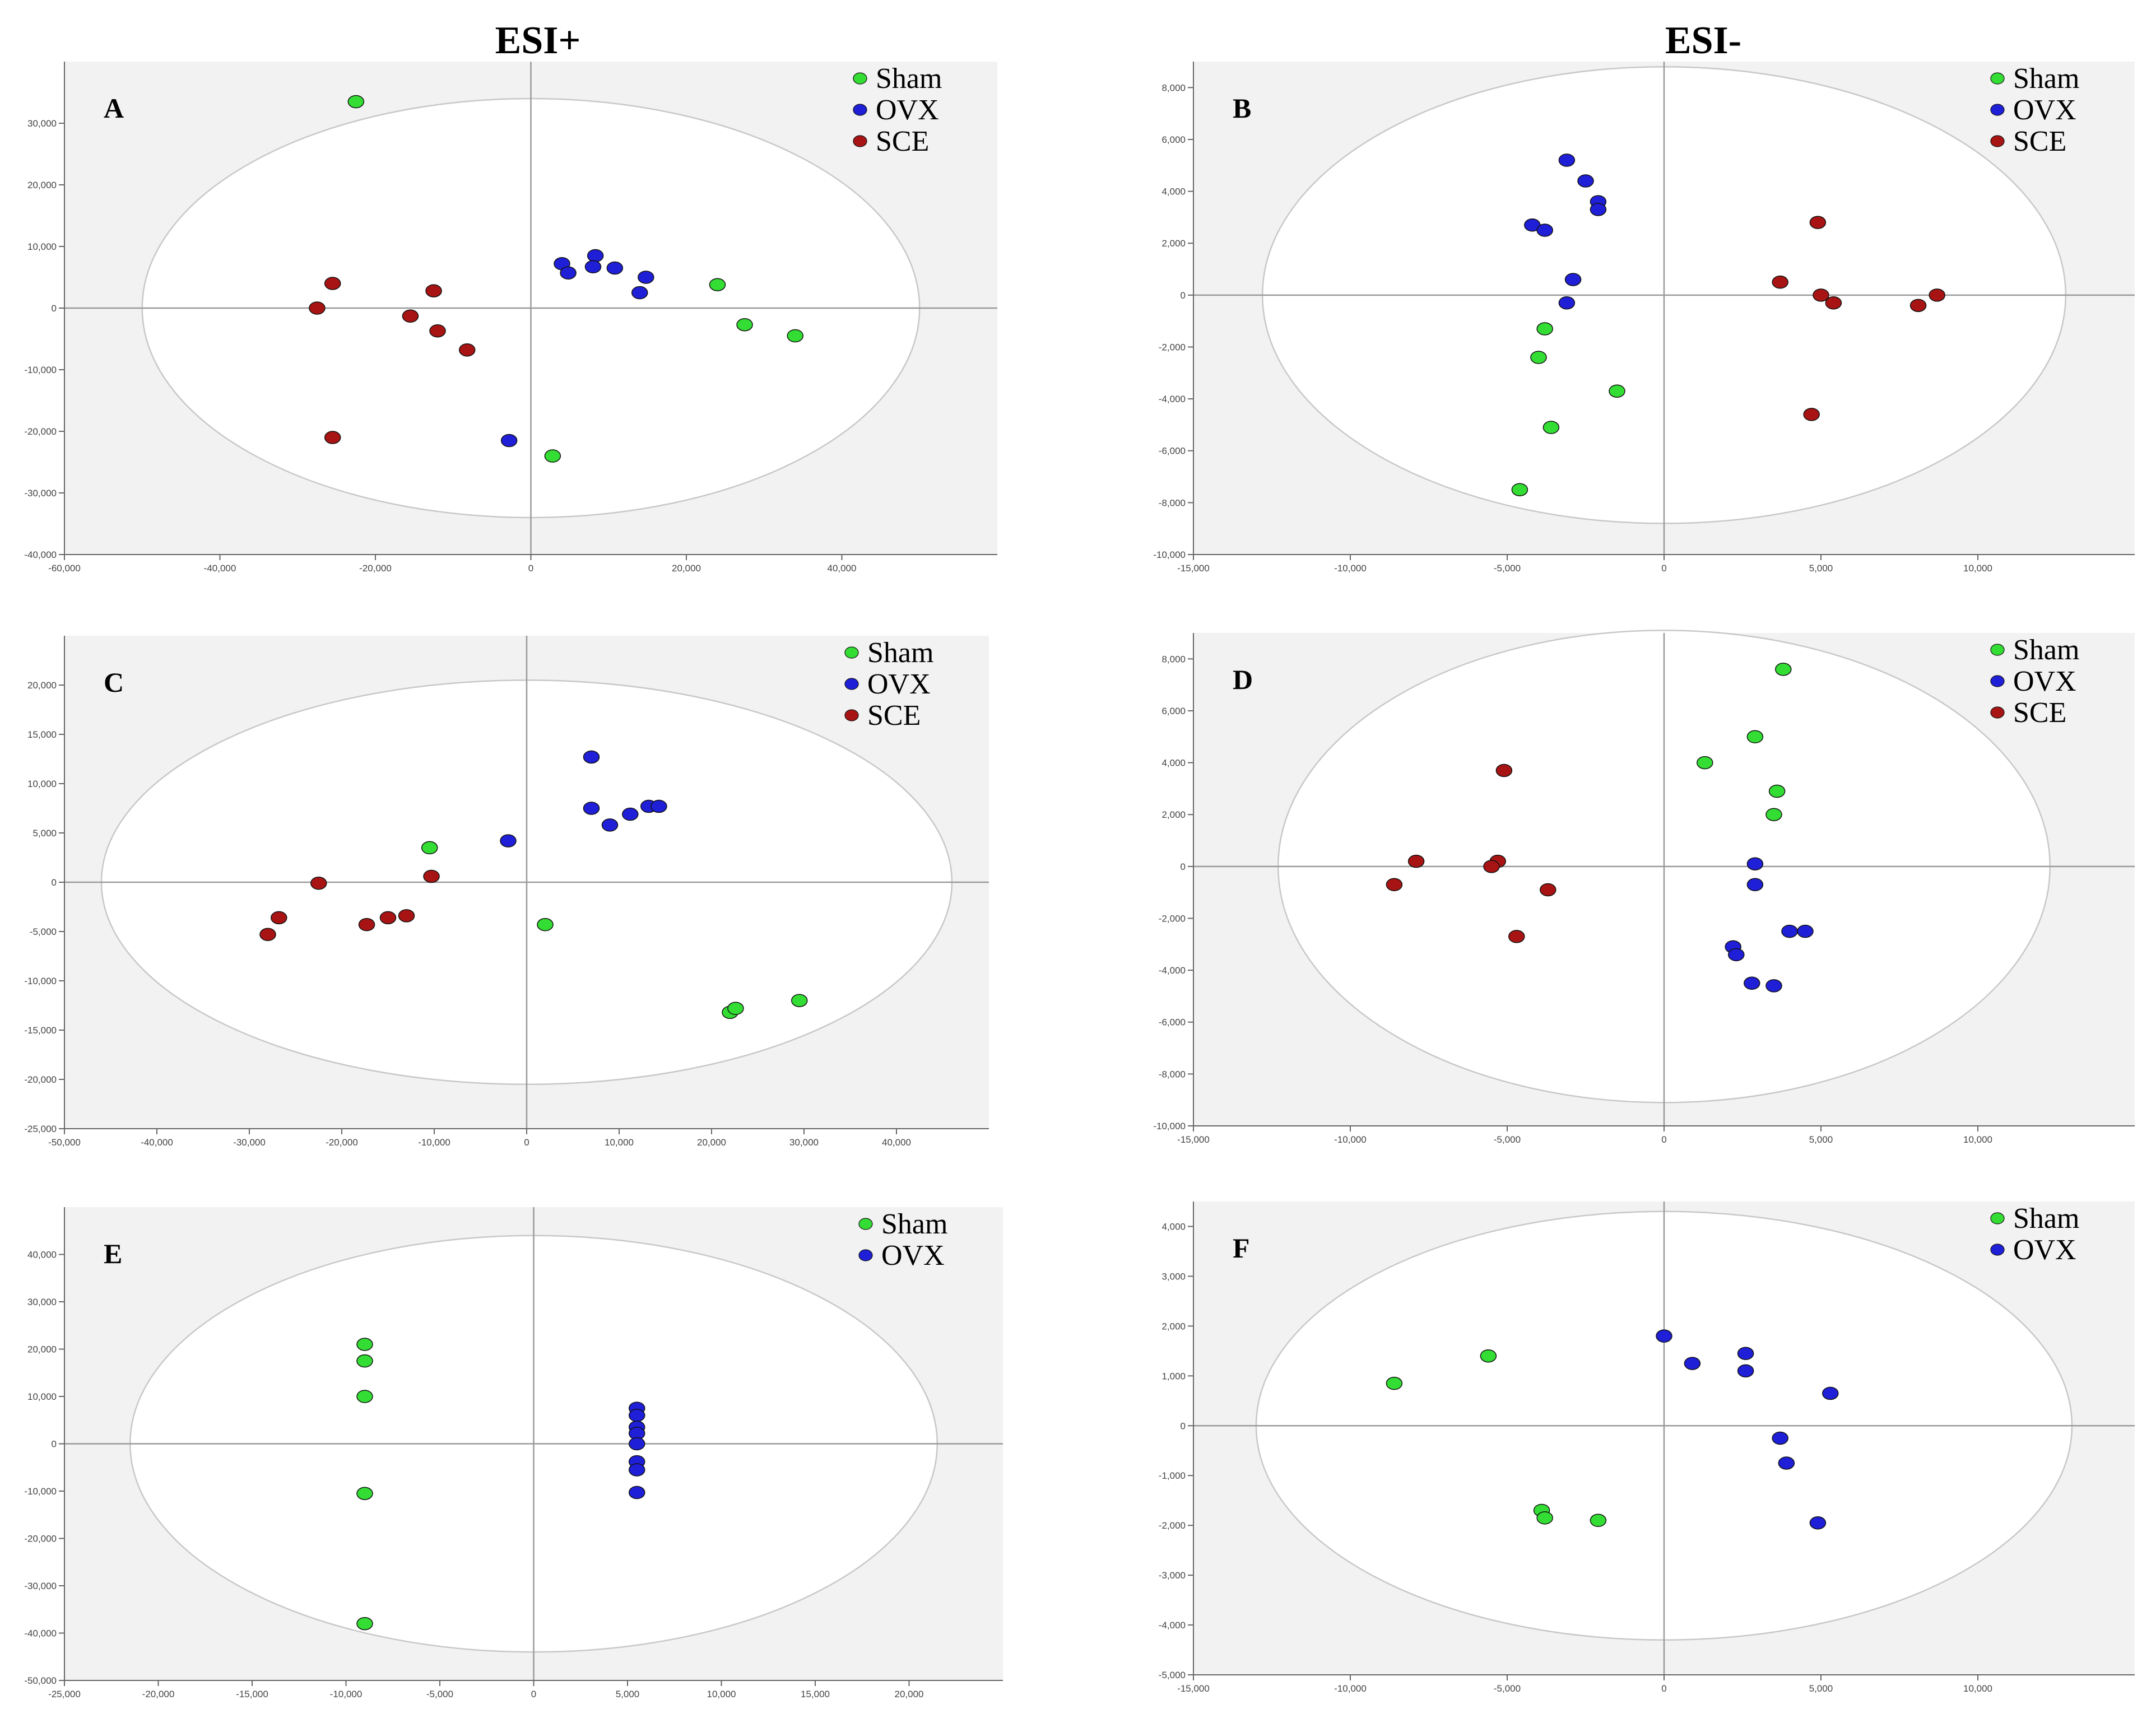 This screenshot has width=2156, height=1723. I want to click on y-tick-label: -6,000, so click(1172, 1023).